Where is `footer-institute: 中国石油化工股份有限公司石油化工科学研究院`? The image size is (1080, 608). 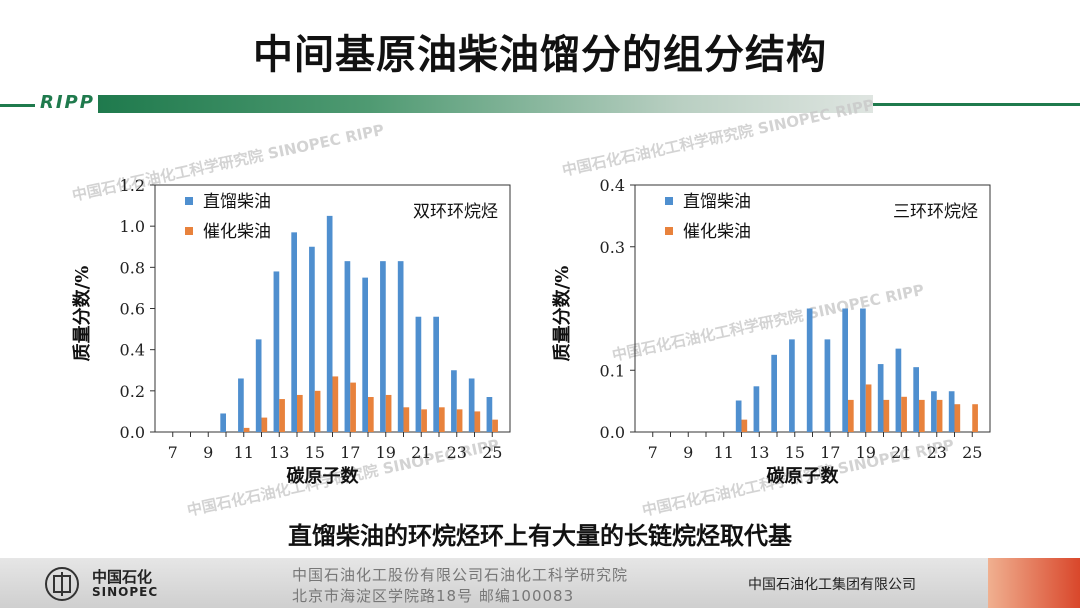 footer-institute: 中国石油化工股份有限公司石油化工科学研究院 is located at coordinates (460, 575).